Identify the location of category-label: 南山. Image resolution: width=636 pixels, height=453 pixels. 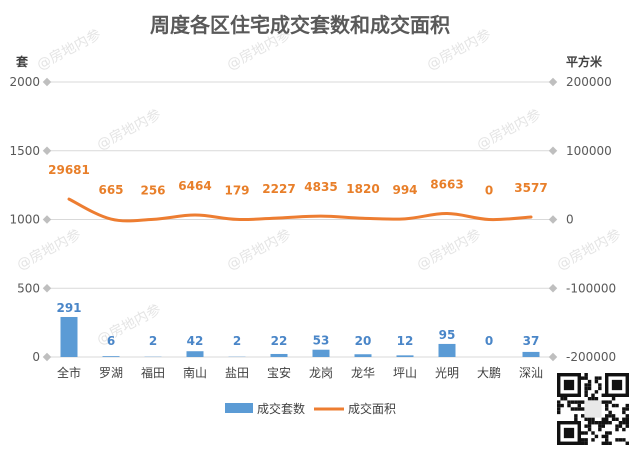
(195, 372).